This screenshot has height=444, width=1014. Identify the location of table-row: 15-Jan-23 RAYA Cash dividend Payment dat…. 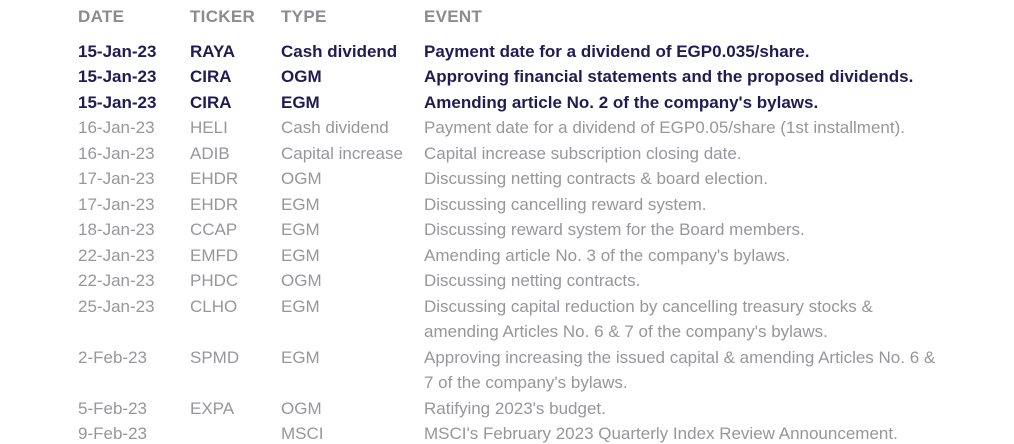
(546, 52).